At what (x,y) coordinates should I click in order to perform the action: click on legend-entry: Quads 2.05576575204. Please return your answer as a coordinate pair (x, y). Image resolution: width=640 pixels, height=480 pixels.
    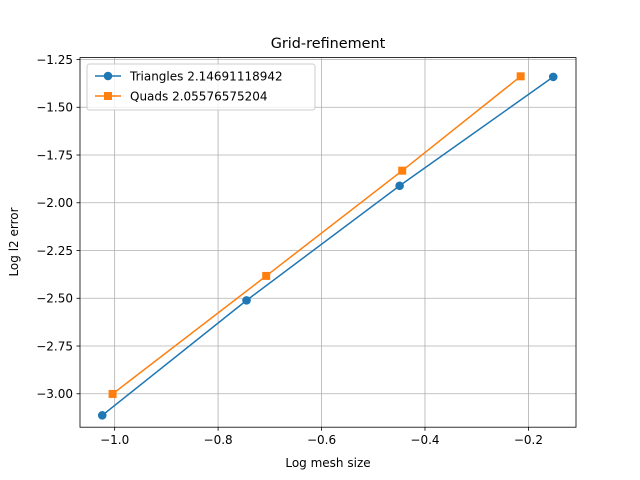
    Looking at the image, I should click on (181, 96).